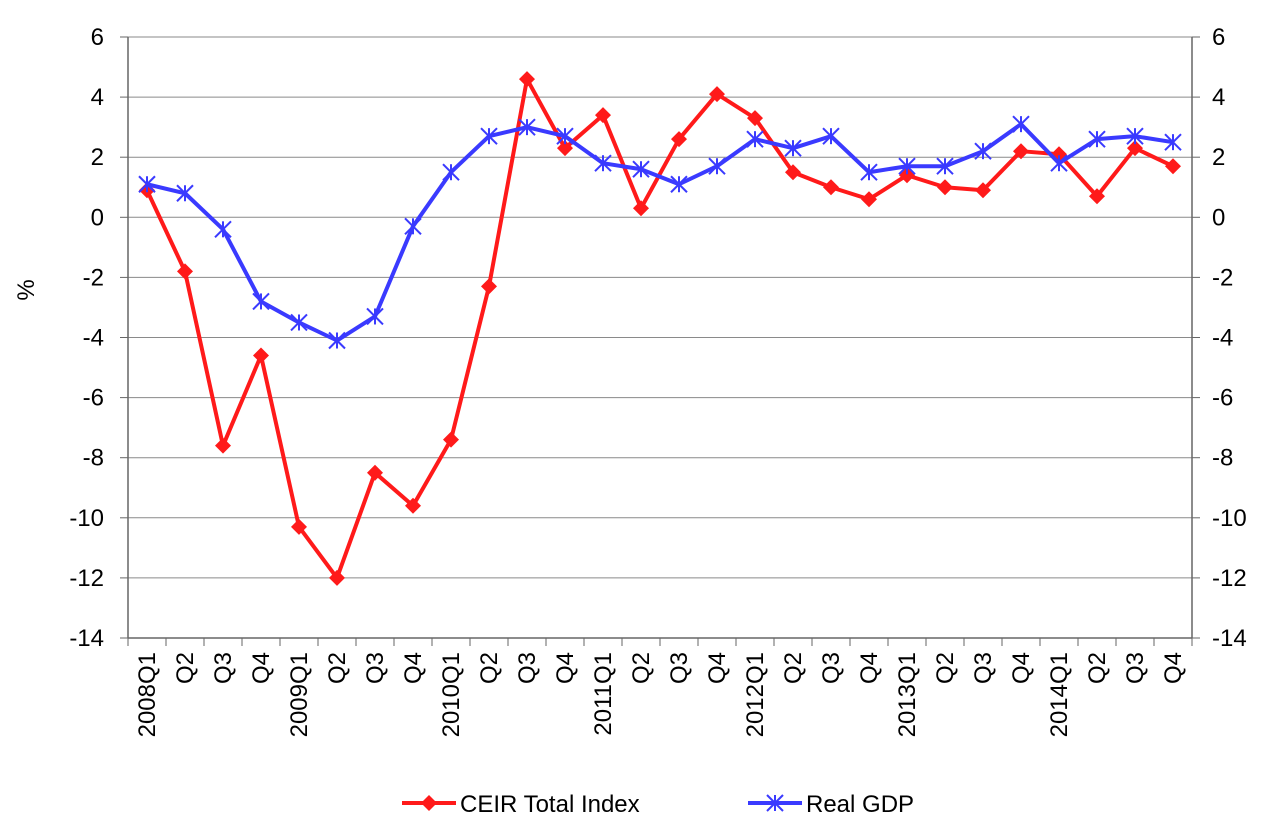 The height and width of the screenshot is (840, 1280). I want to click on legend-label-real-gdp: Real GDP, so click(860, 804).